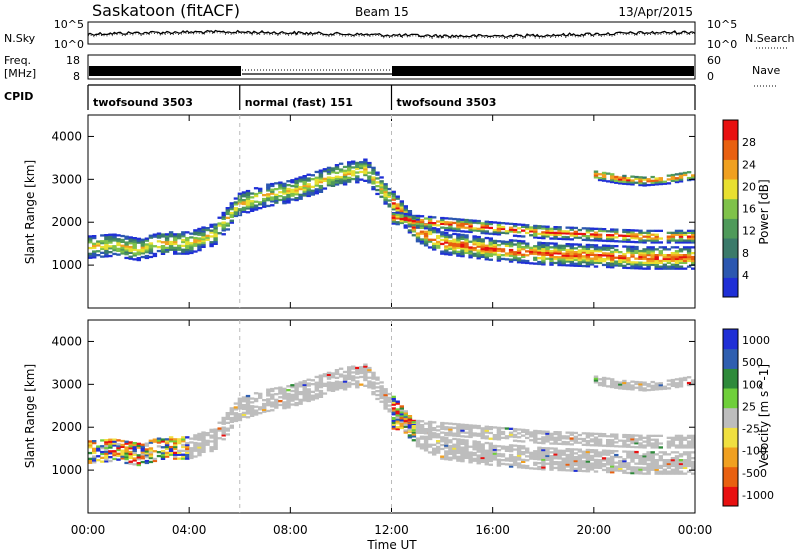  Describe the element at coordinates (730, 248) in the screenshot. I see `power-colorbar-segment` at that location.